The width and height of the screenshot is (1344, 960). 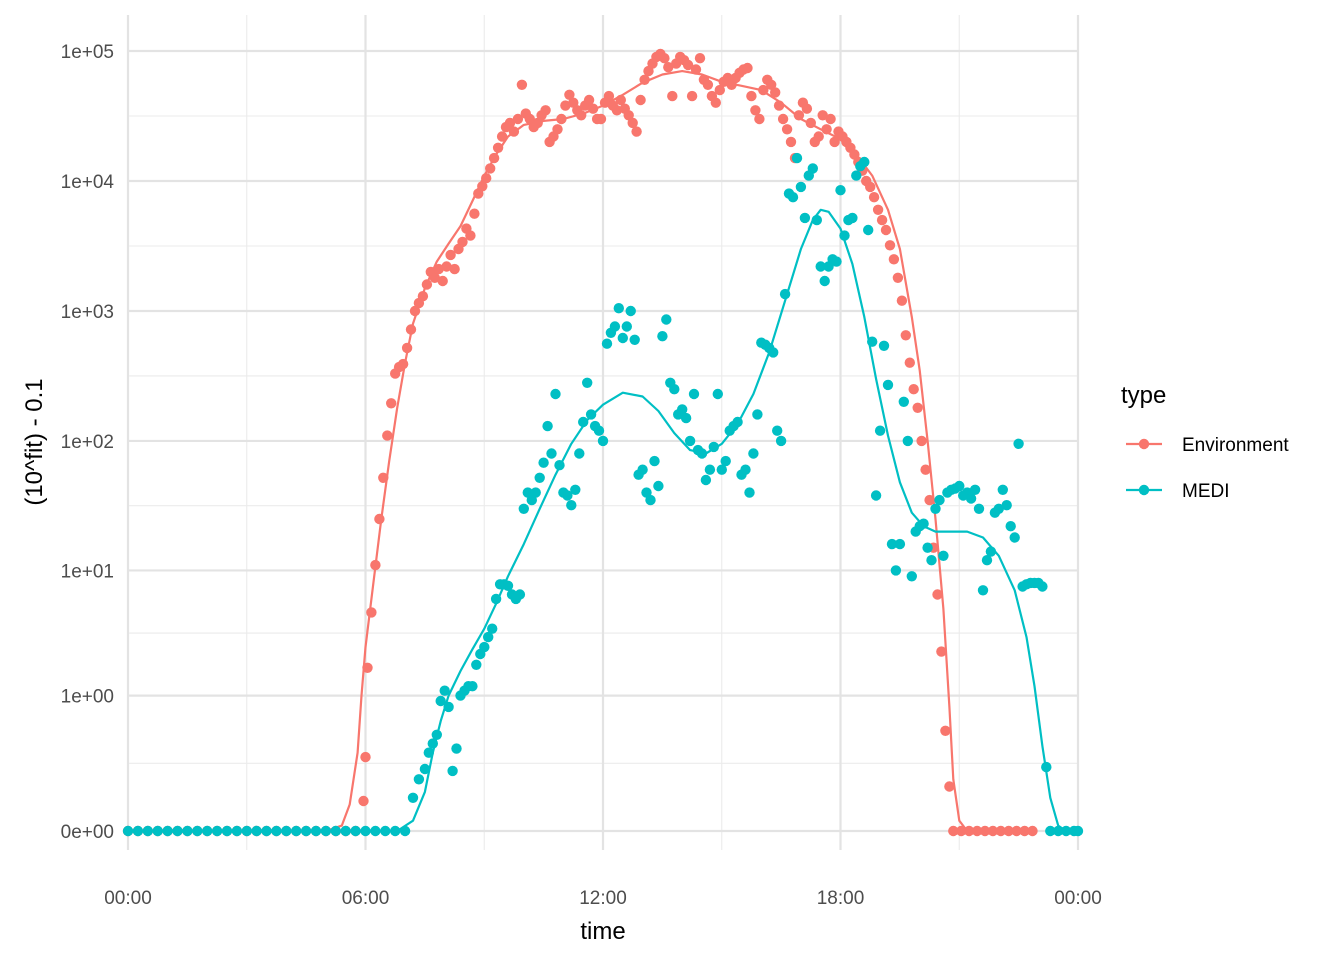 I want to click on y-tick-label: 1e+02, so click(x=87, y=442).